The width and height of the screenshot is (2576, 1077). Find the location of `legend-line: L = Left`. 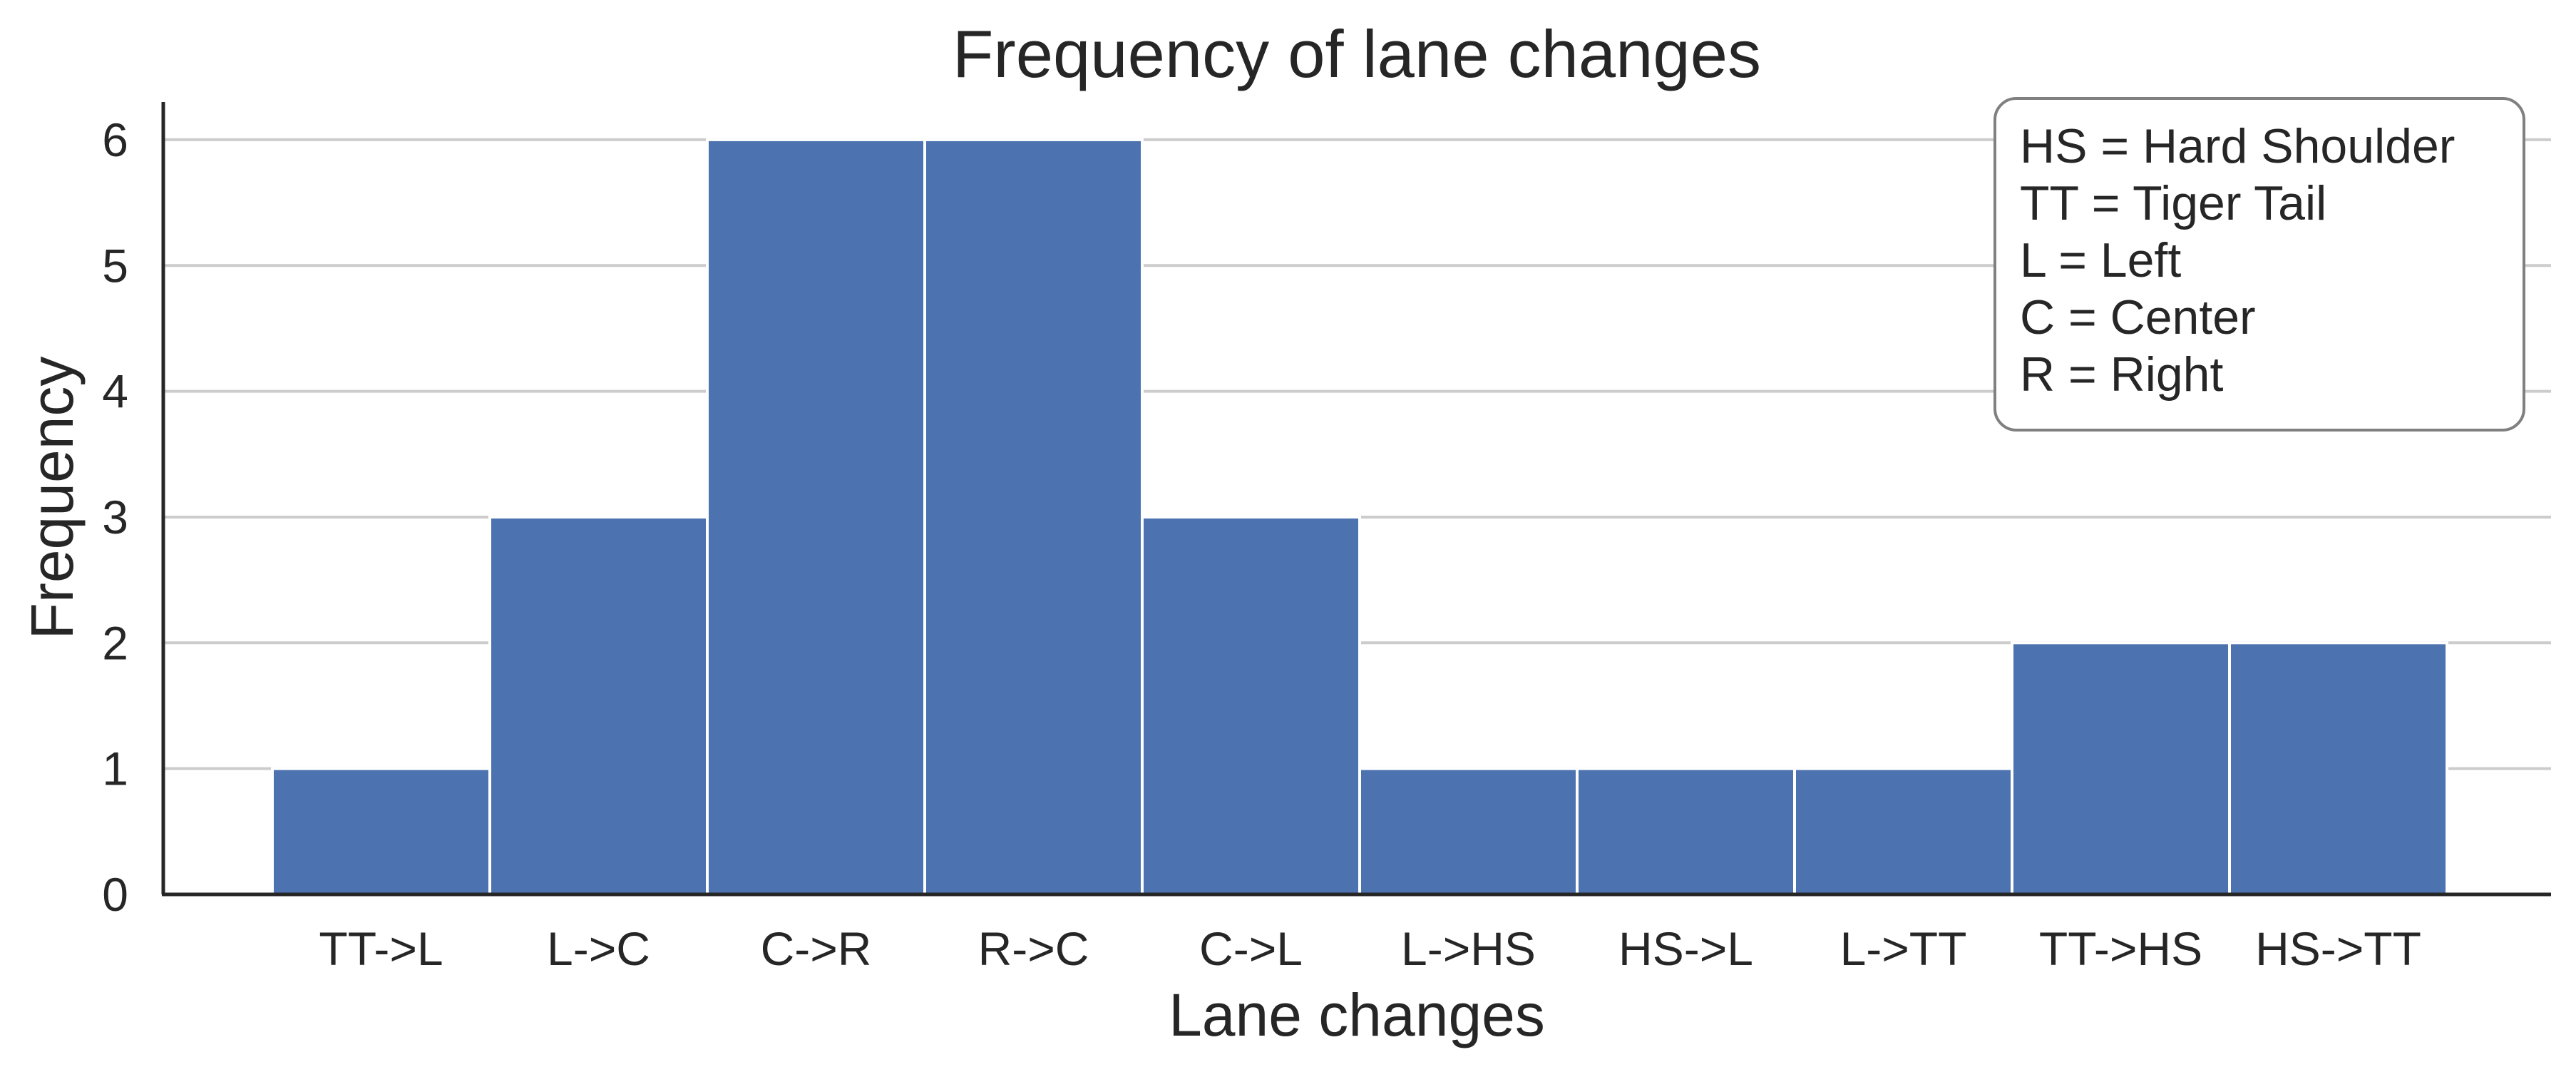

legend-line: L = Left is located at coordinates (2100, 260).